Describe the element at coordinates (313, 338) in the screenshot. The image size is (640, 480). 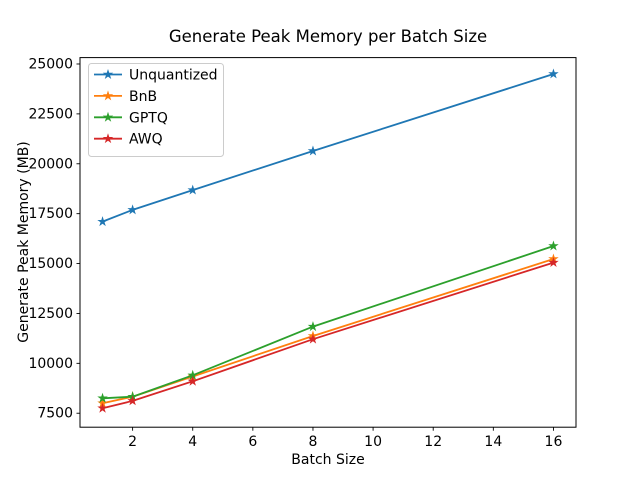
I see `data-point-awq-x8` at that location.